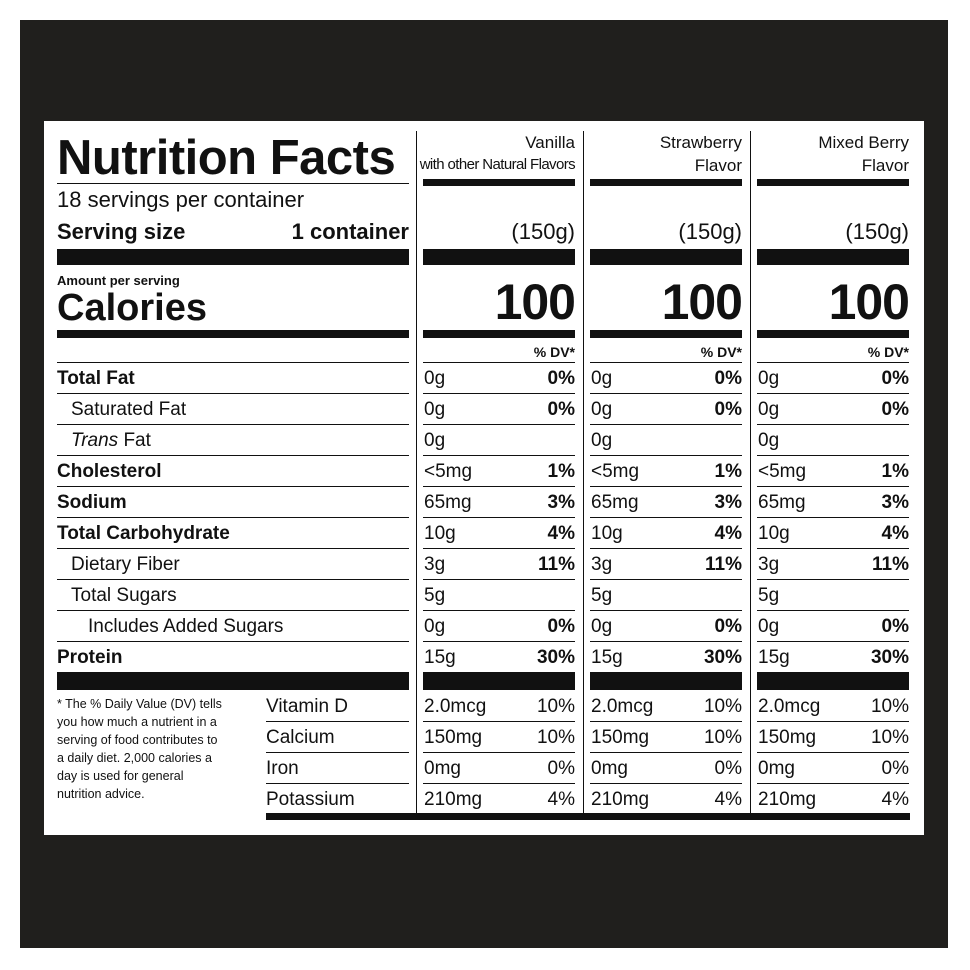 The width and height of the screenshot is (970, 970). I want to click on iron-label: Iron, so click(282, 768).